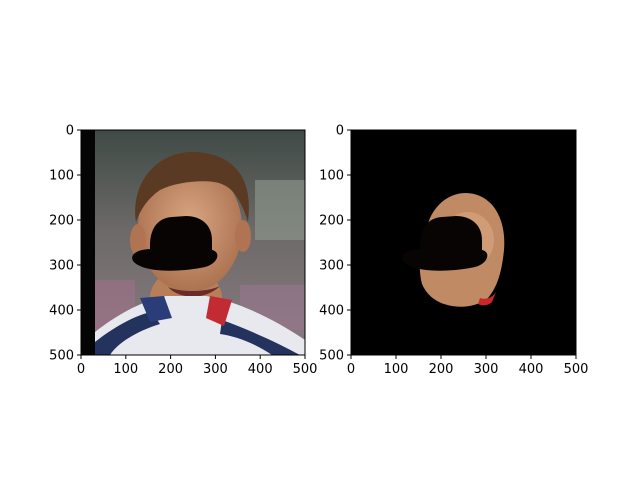  I want to click on collar-blue, so click(156, 309).